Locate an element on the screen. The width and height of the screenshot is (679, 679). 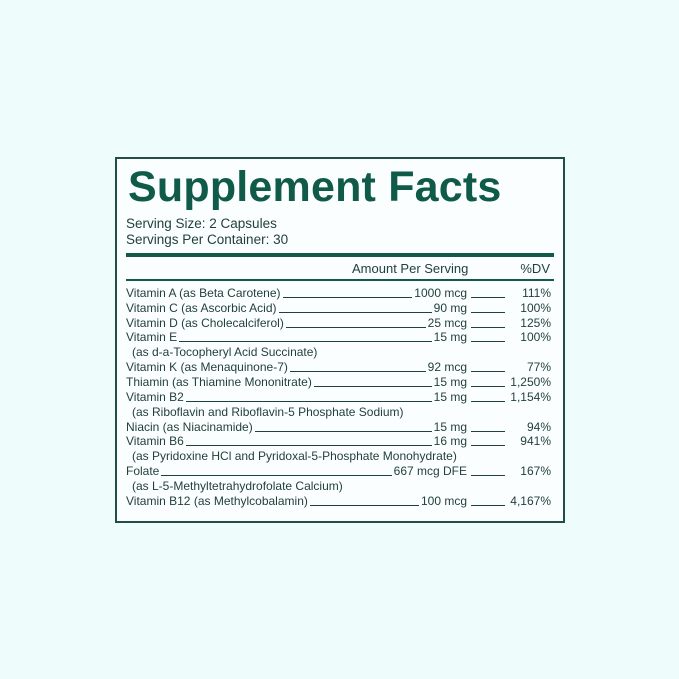
nutrient-dv: 111% is located at coordinates (536, 292).